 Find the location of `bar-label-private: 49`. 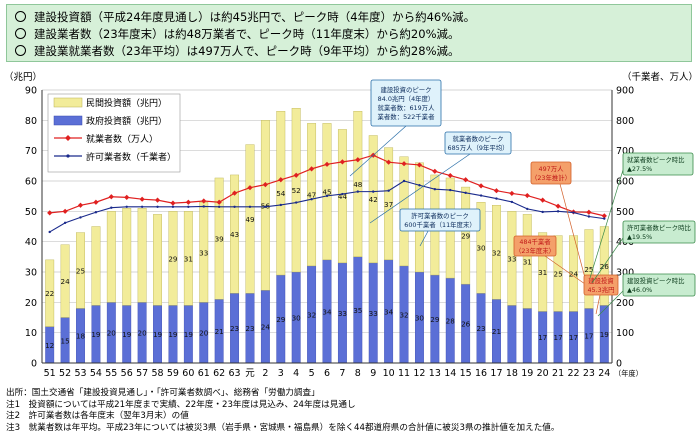

bar-label-private: 49 is located at coordinates (250, 219).